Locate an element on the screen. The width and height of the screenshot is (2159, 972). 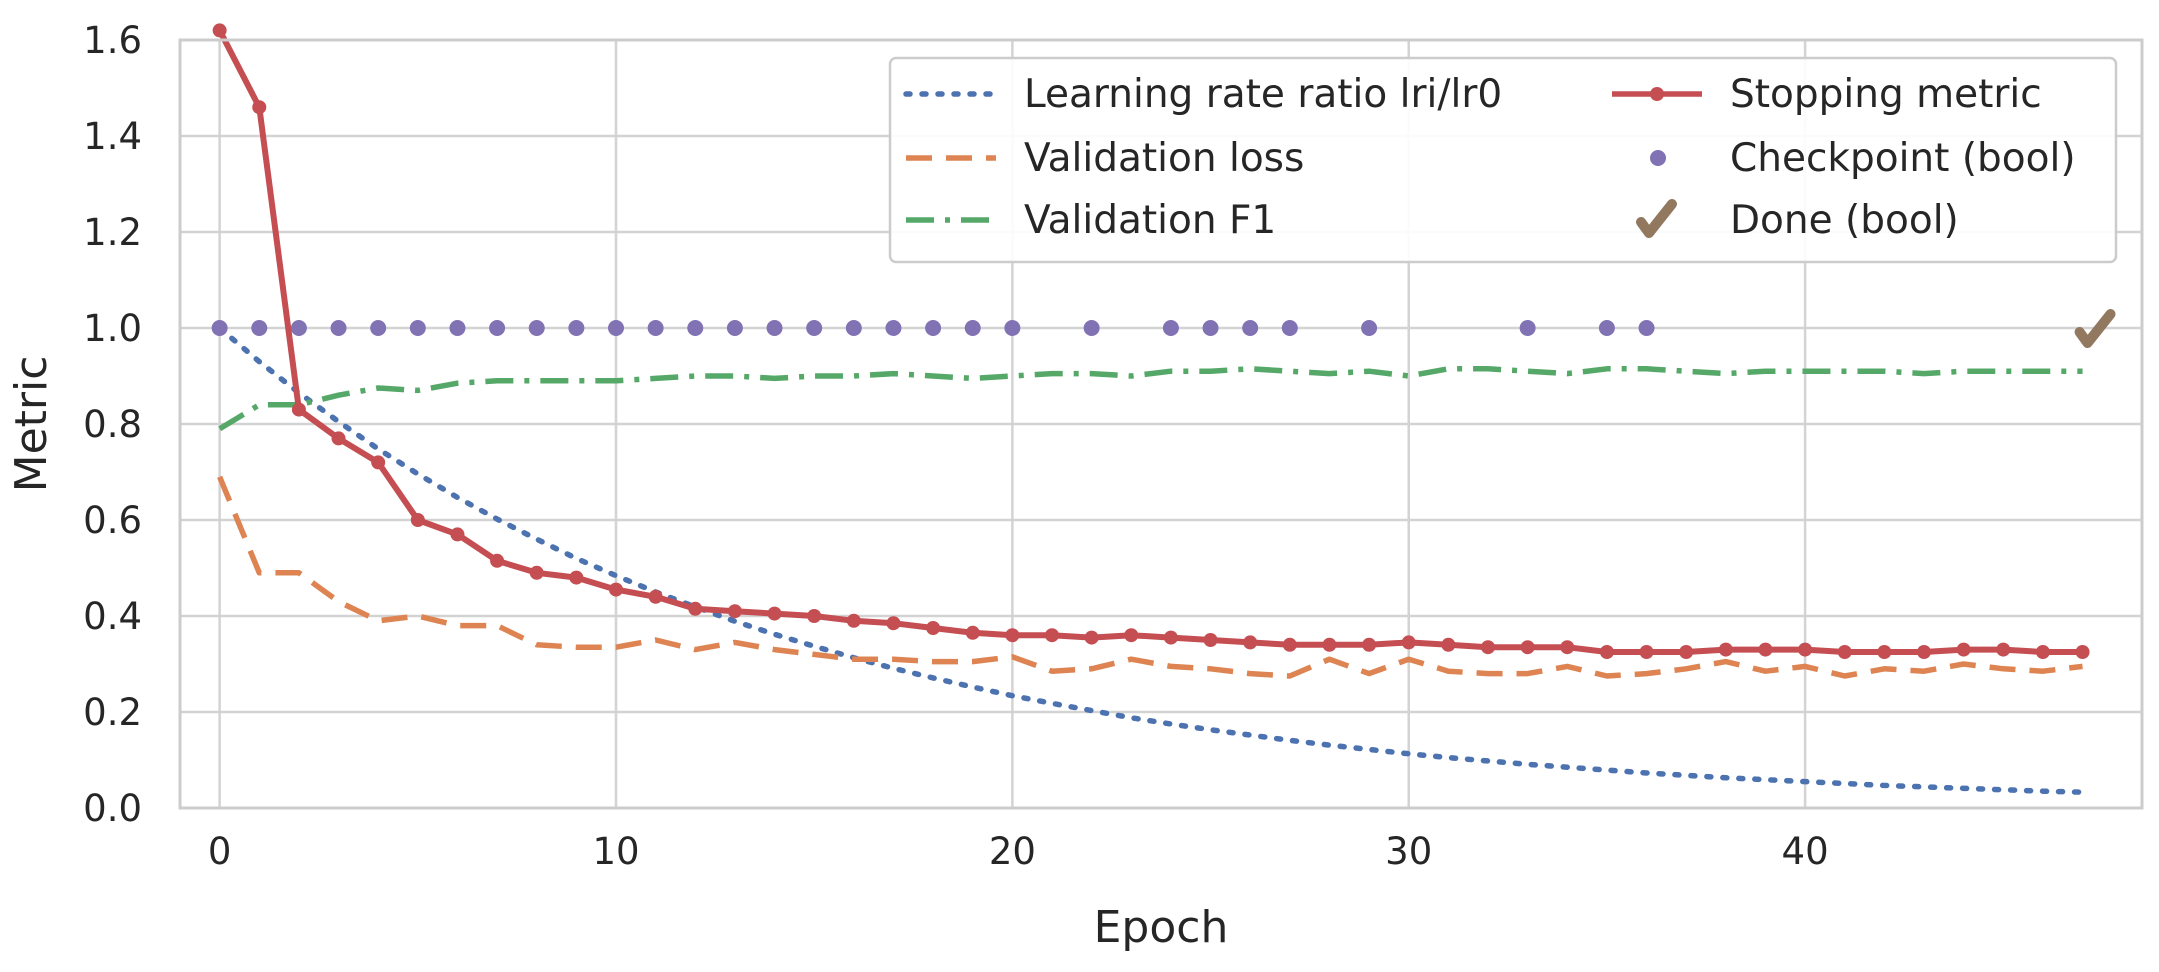
x-tick-label: 30 is located at coordinates (1408, 851).